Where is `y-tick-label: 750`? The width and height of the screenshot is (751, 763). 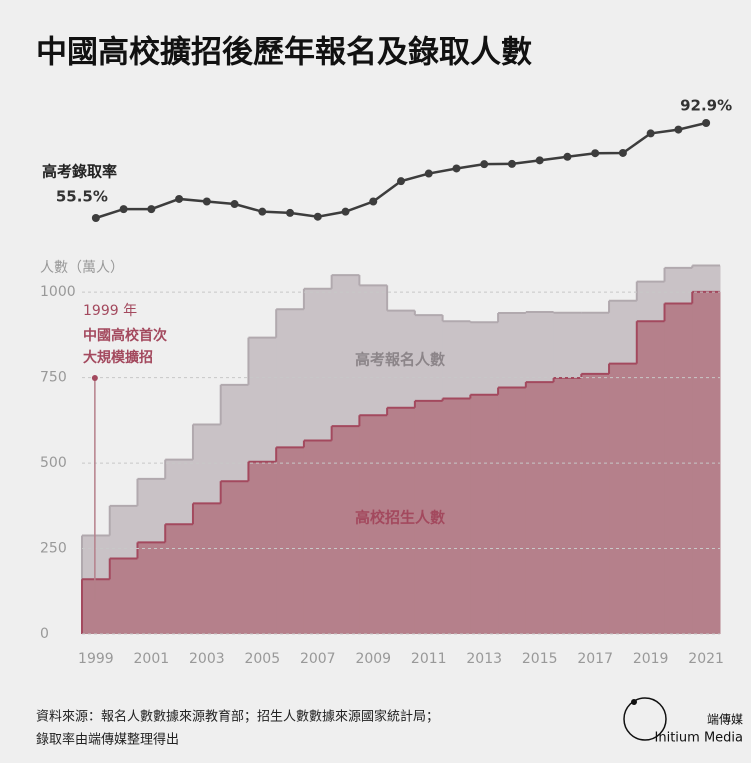
y-tick-label: 750 is located at coordinates (53, 378).